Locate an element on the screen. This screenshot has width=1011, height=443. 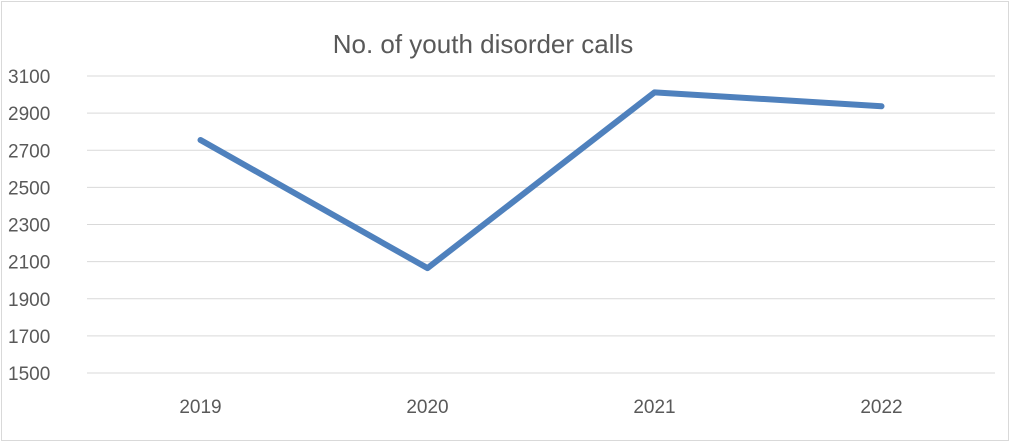
chart-title: No. of youth disorder calls is located at coordinates (483, 44).